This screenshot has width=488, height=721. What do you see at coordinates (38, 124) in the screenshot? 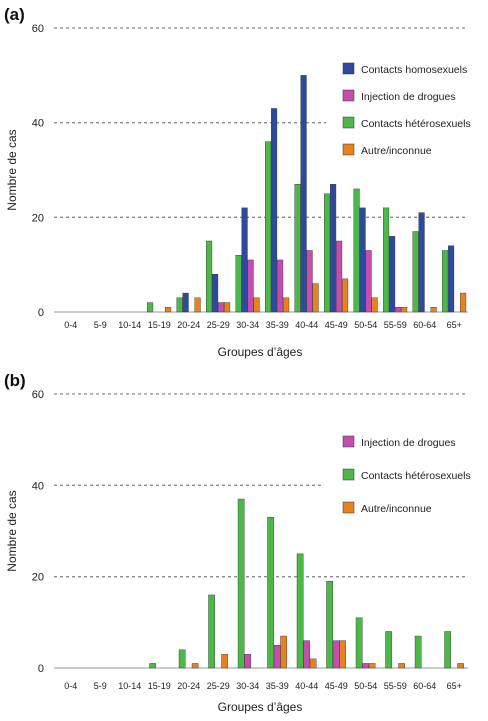
I see `y-tick-label: 40` at bounding box center [38, 124].